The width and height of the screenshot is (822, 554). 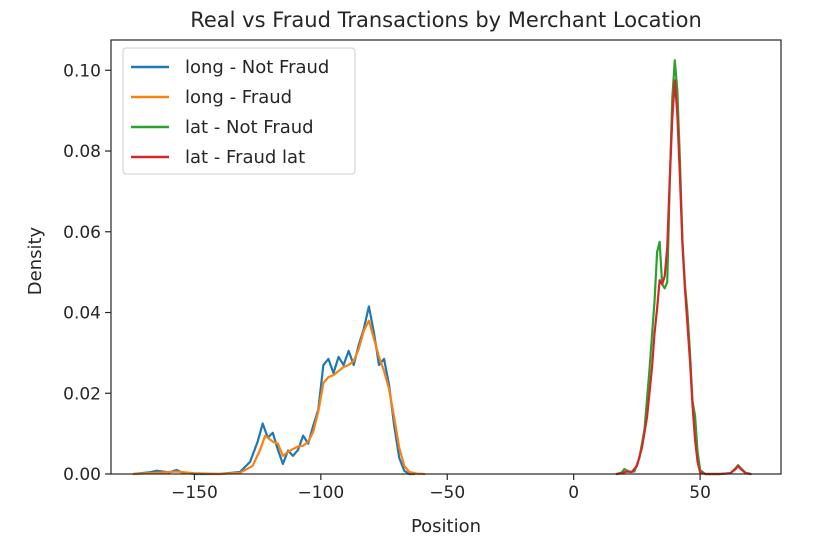 What do you see at coordinates (238, 97) in the screenshot?
I see `legend-label-1: long - Fraud` at bounding box center [238, 97].